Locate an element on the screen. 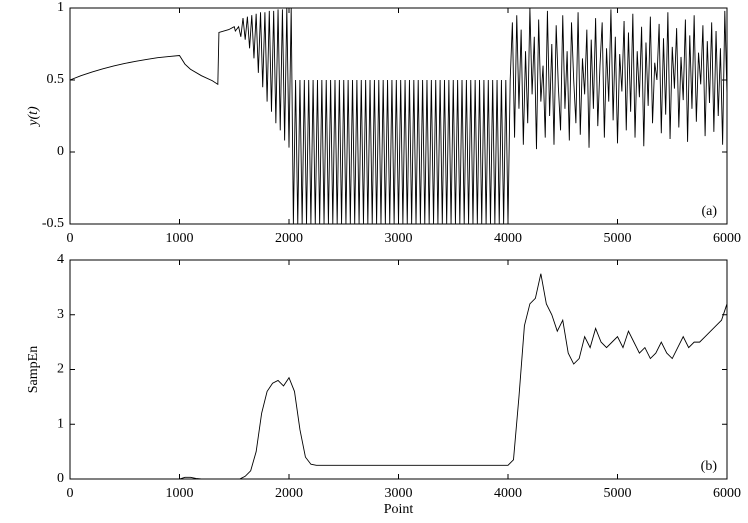 The image size is (748, 523). y-tick-label: 4 is located at coordinates (60, 259).